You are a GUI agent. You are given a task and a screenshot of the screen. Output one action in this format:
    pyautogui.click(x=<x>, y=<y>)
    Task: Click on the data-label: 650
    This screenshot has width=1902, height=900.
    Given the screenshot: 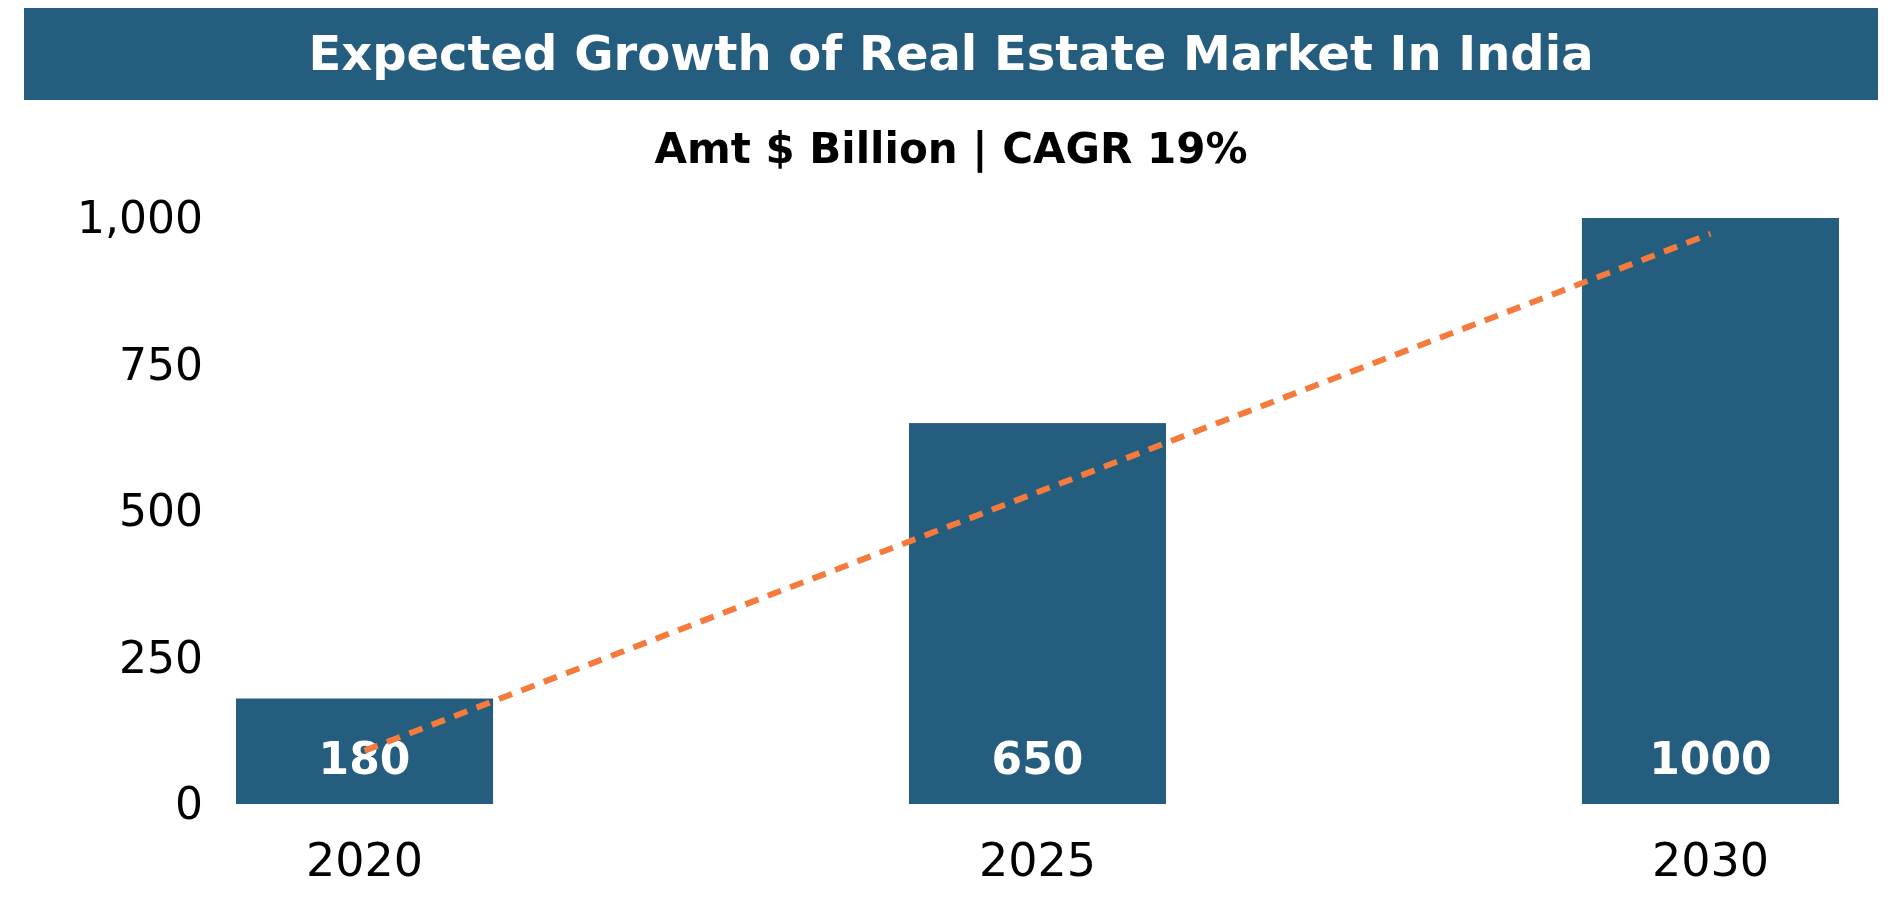 What is the action you would take?
    pyautogui.click(x=1037, y=758)
    